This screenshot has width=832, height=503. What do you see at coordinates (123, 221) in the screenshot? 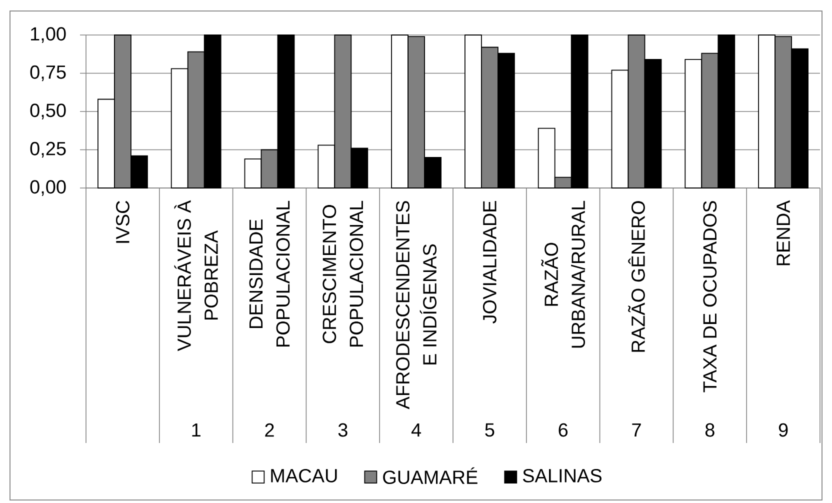
I see `x-tick-label: IVSC` at bounding box center [123, 221].